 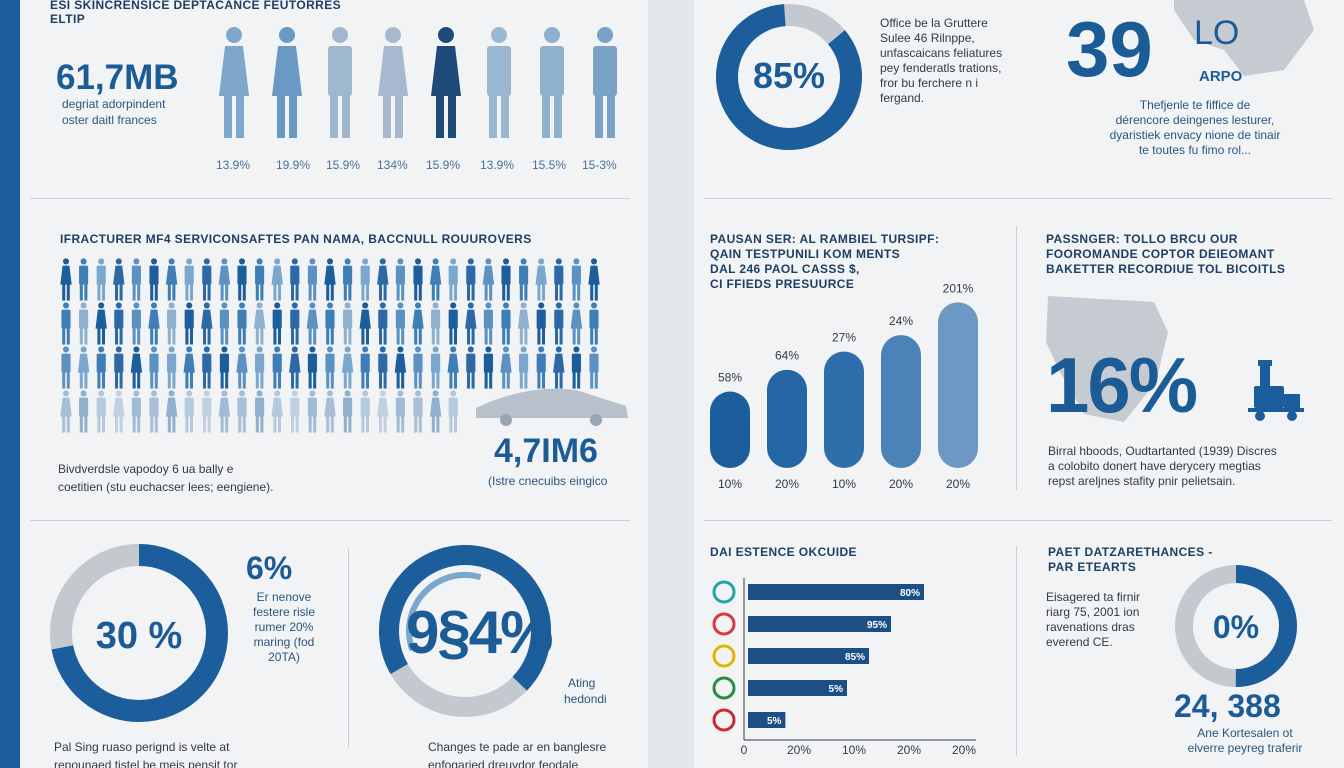 I want to click on caption-line: a colobito donert have derycery megtias, so click(x=1154, y=466).